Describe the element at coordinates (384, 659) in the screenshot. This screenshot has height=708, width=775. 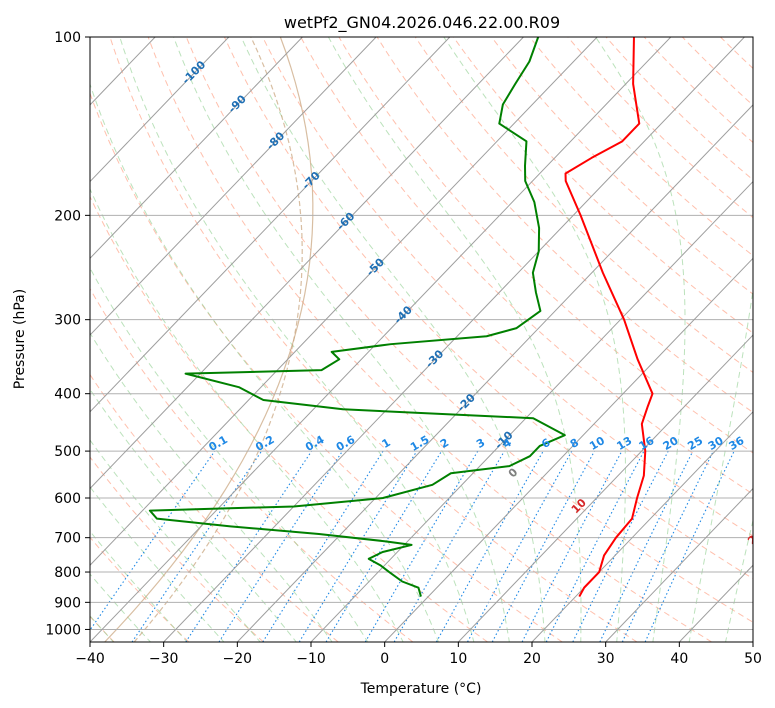
I see `x-tick-label: 0` at that location.